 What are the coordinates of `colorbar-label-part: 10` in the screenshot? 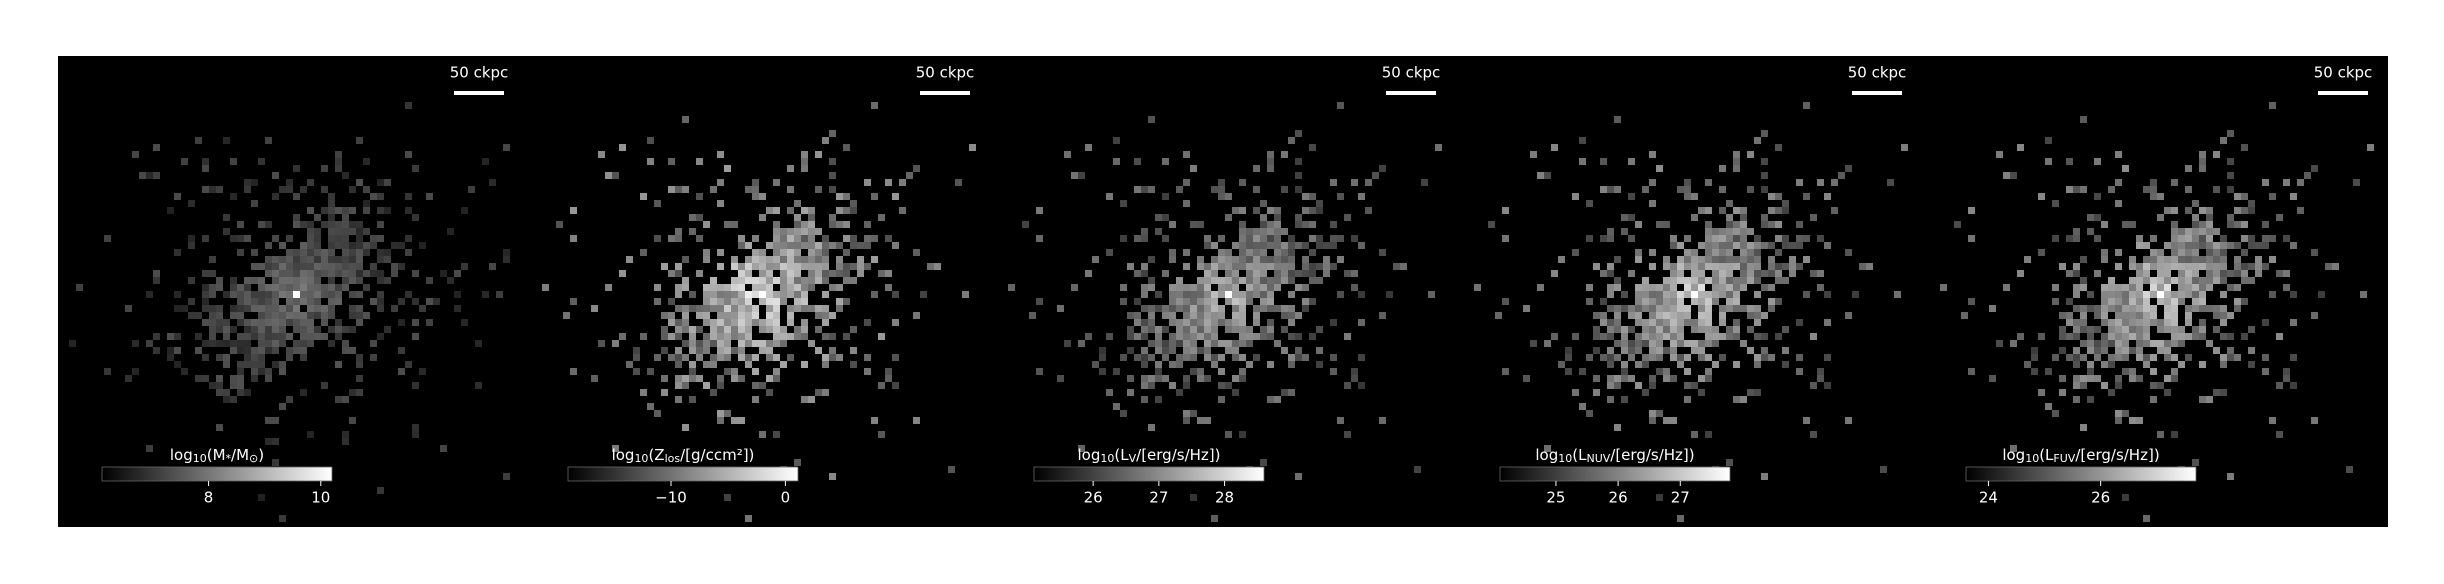 It's located at (641, 458).